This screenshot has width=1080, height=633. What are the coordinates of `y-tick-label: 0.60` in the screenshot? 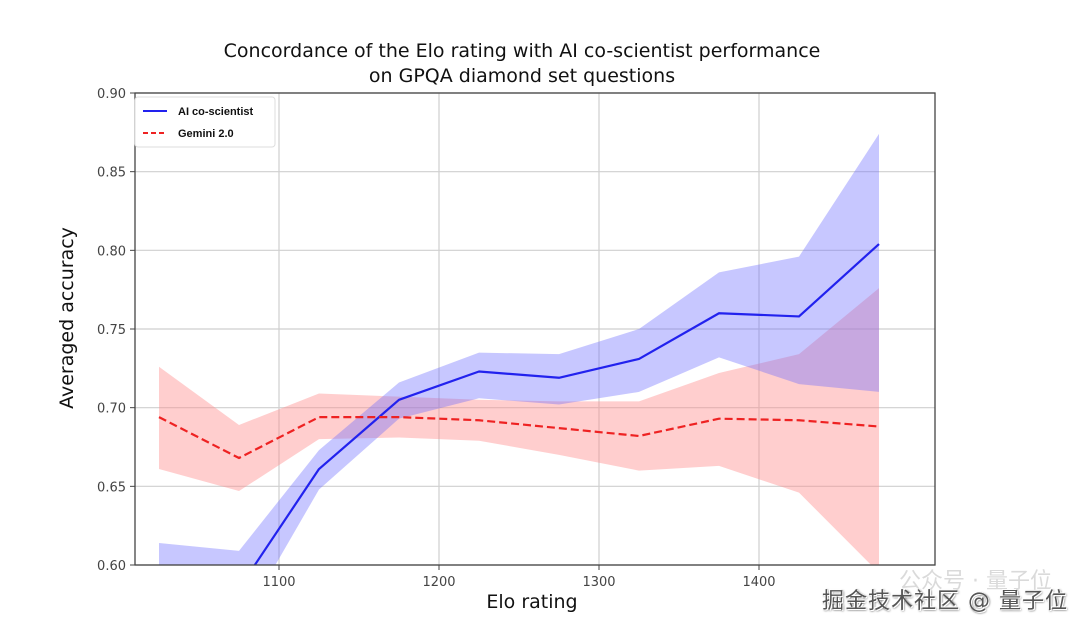 It's located at (111, 566).